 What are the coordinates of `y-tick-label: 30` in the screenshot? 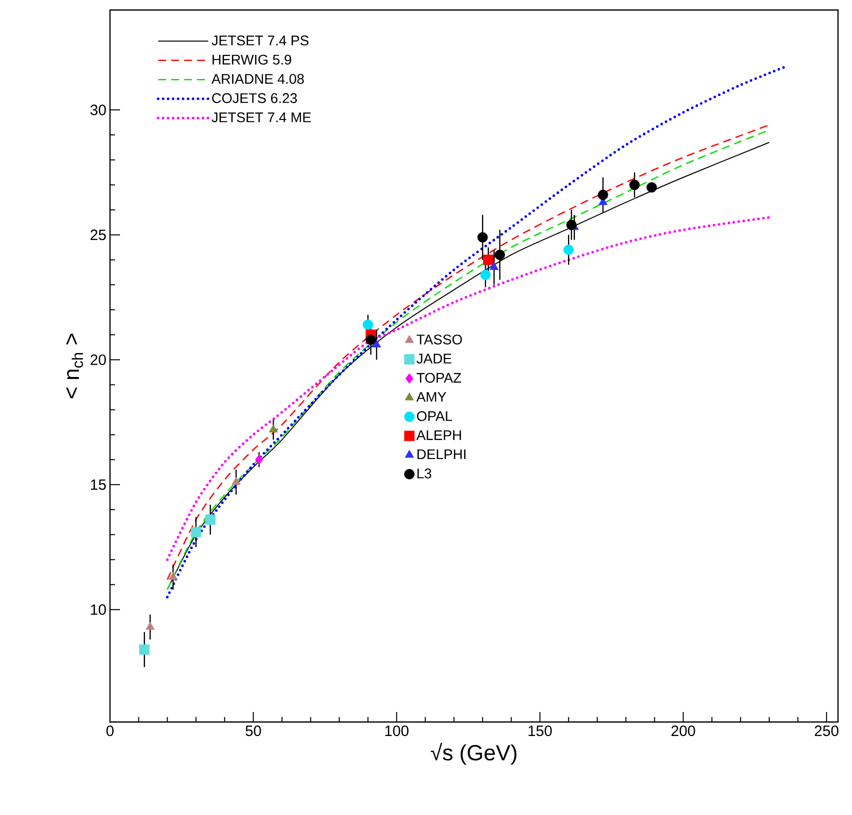 It's located at (98, 110).